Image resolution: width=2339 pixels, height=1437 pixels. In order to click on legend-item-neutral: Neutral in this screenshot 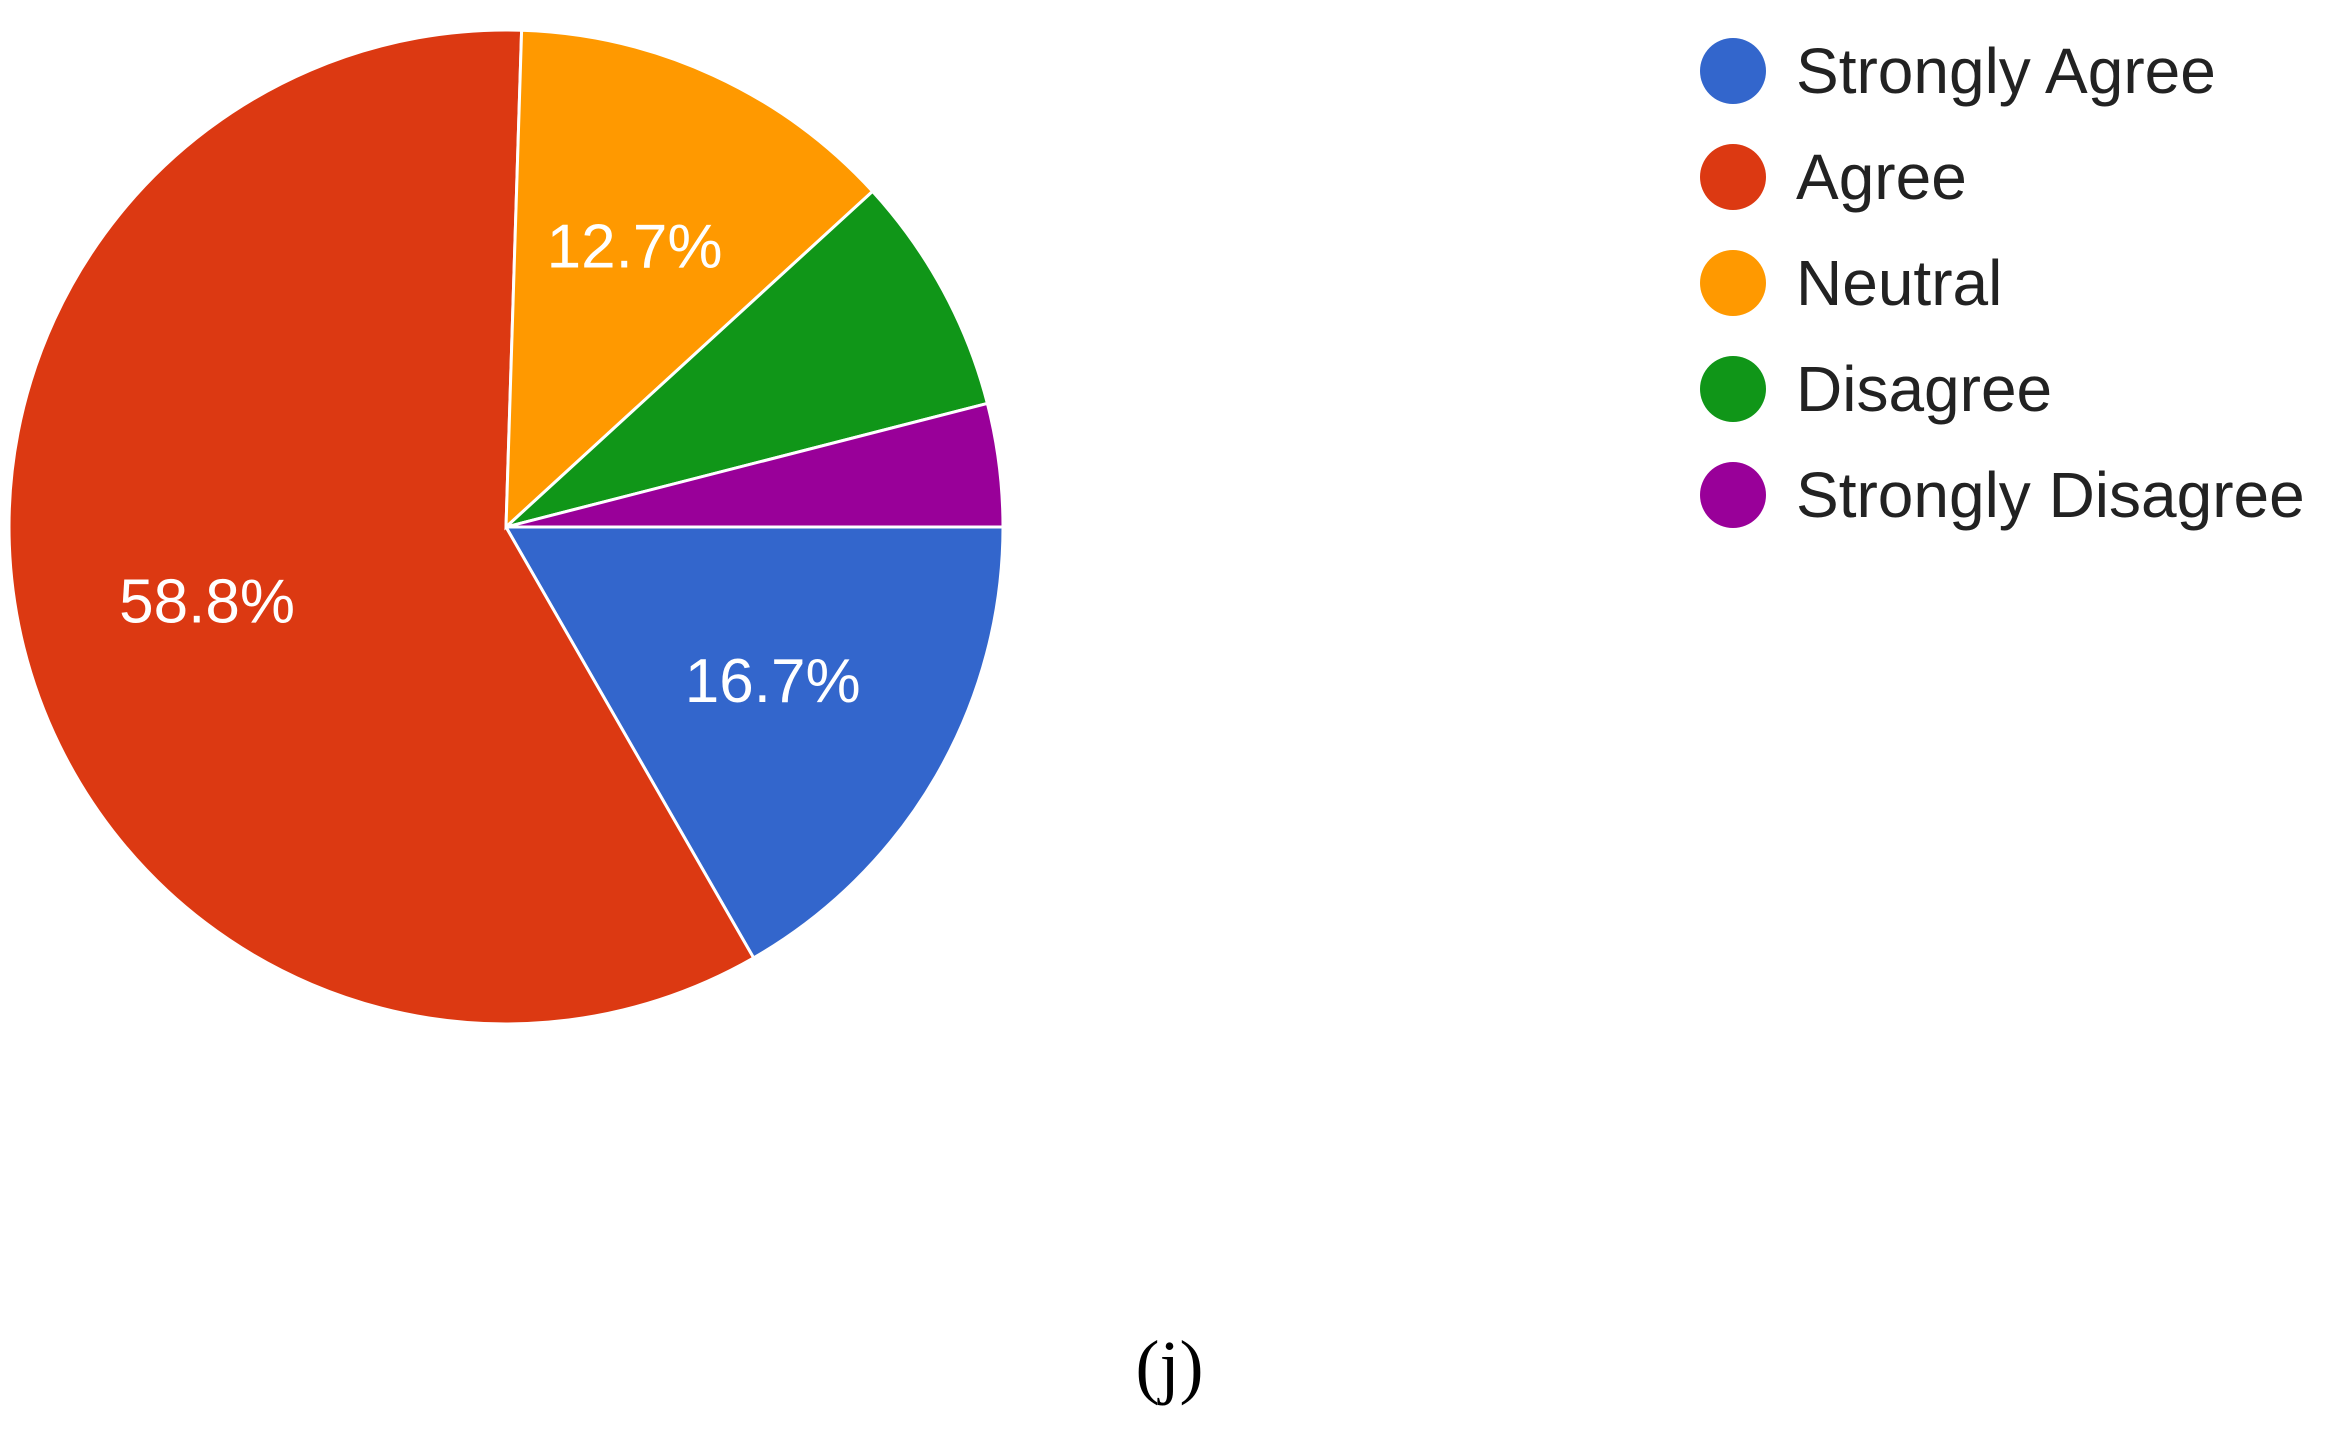, I will do `click(2002, 283)`.